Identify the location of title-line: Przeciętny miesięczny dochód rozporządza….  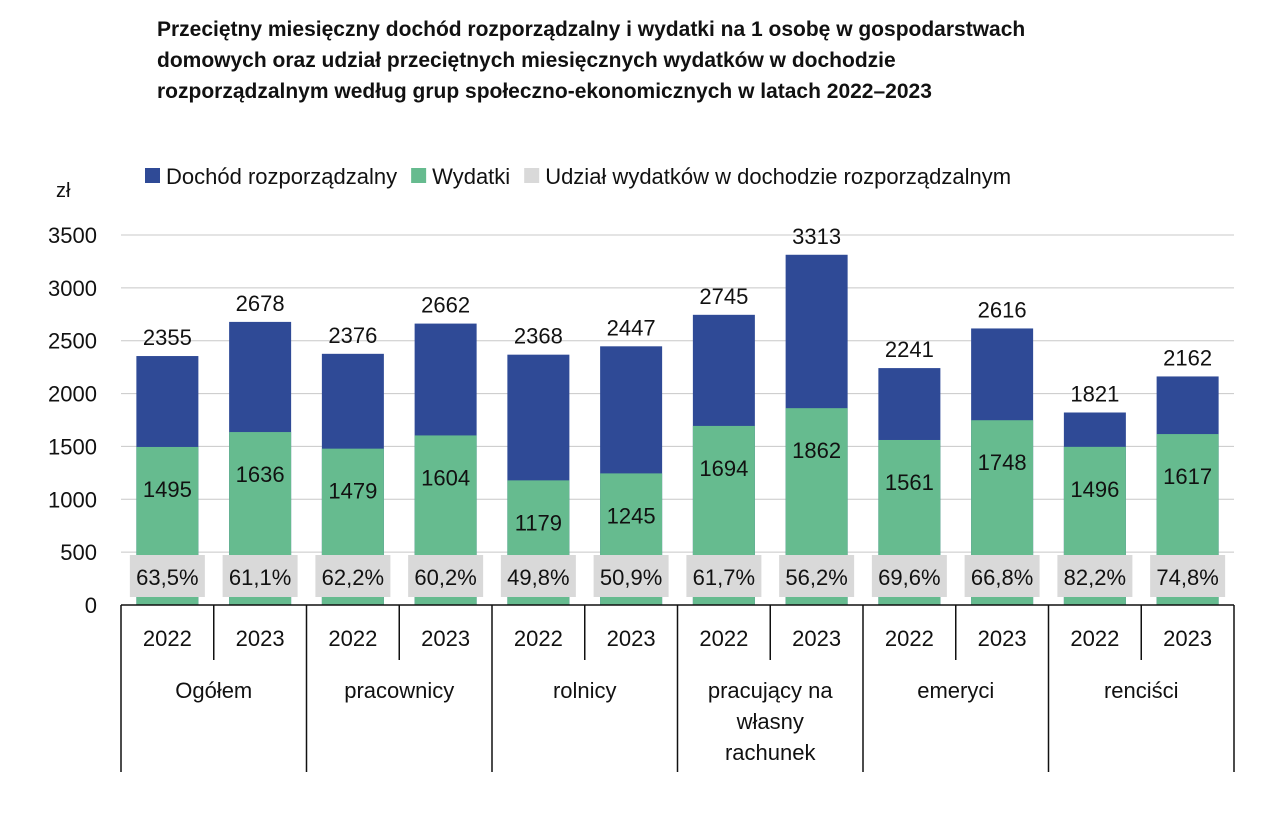
(591, 29).